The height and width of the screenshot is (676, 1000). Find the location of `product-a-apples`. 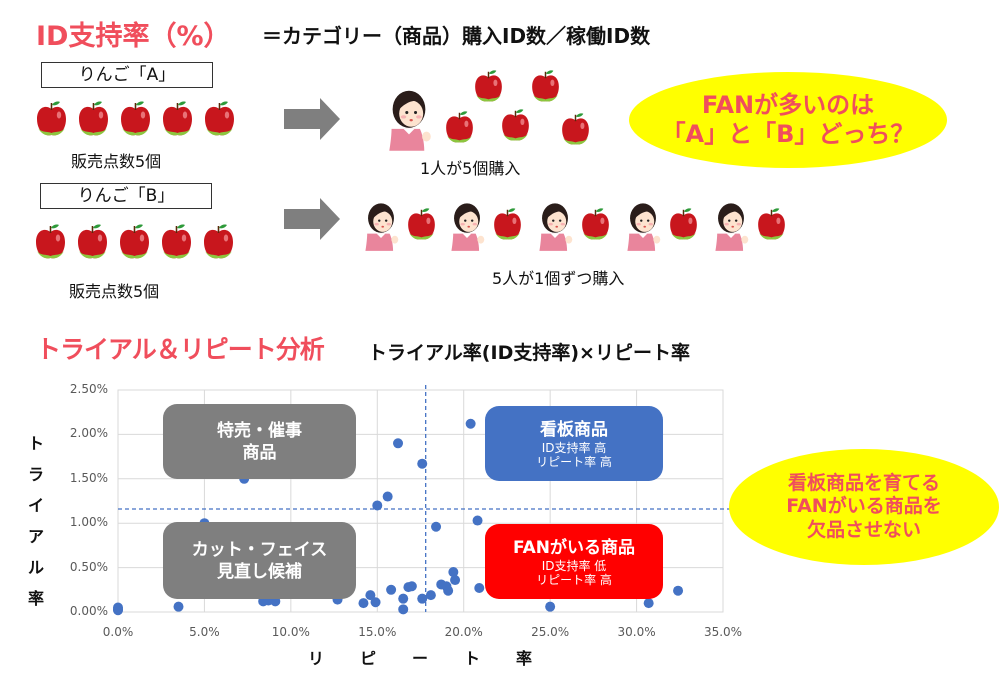

product-a-apples is located at coordinates (135, 119).